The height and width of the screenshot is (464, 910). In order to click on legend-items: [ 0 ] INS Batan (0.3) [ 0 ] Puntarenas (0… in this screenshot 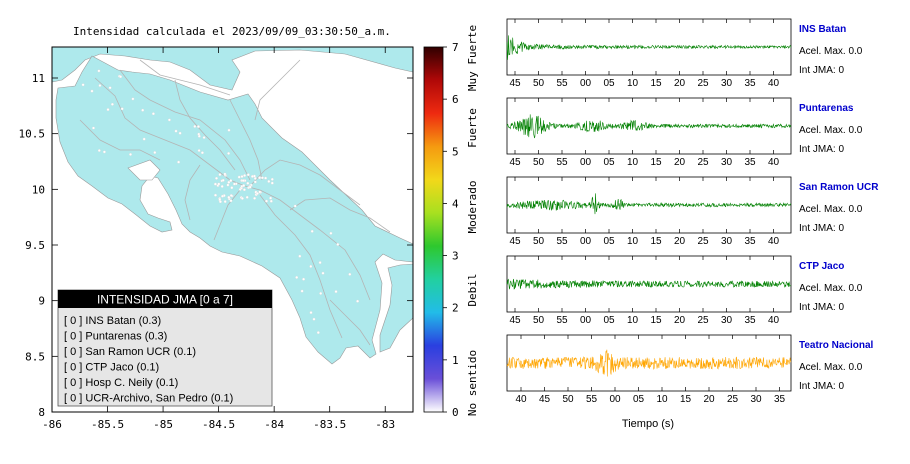, I will do `click(148, 360)`.